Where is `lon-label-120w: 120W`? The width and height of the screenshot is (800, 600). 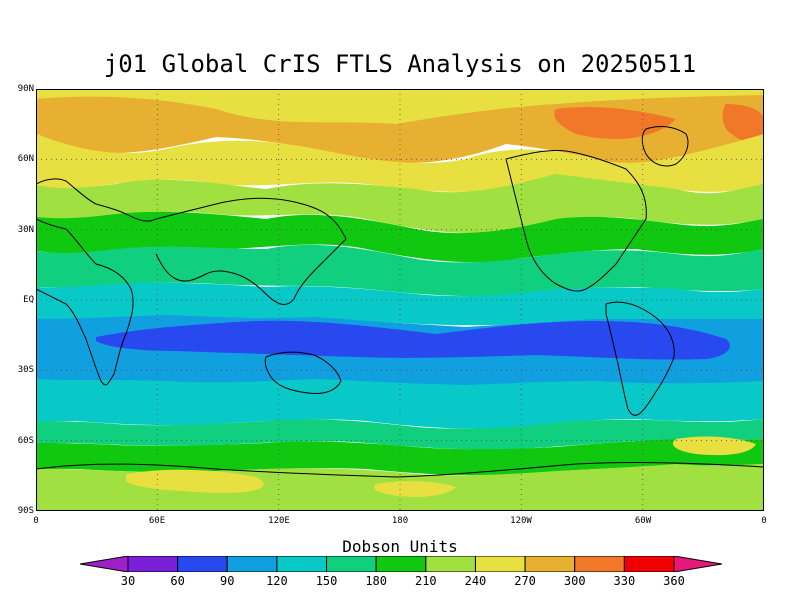
lon-label-120w: 120W is located at coordinates (521, 521).